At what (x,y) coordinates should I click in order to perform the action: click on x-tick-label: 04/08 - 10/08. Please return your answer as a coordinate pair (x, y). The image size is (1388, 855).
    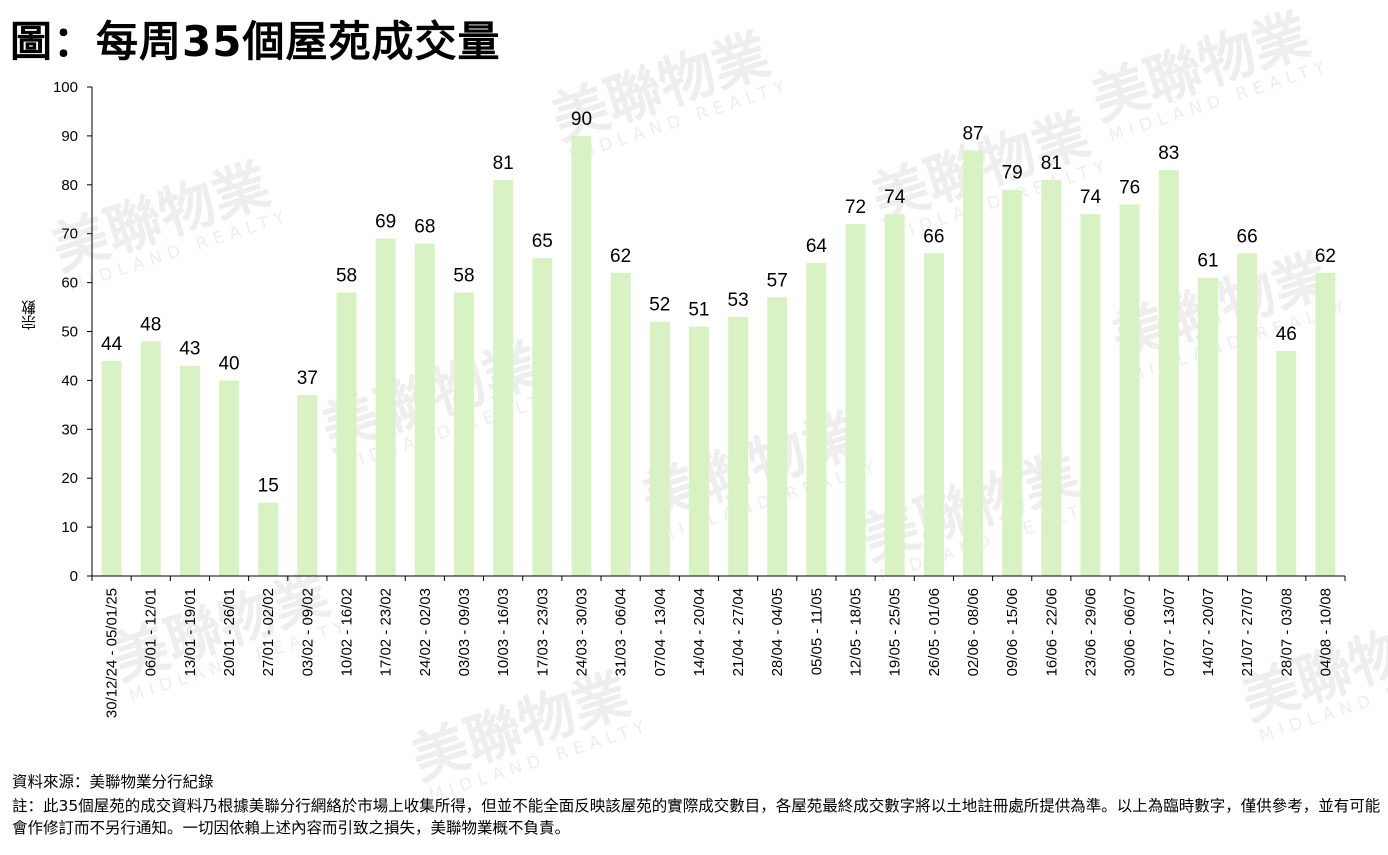
    Looking at the image, I should click on (1325, 632).